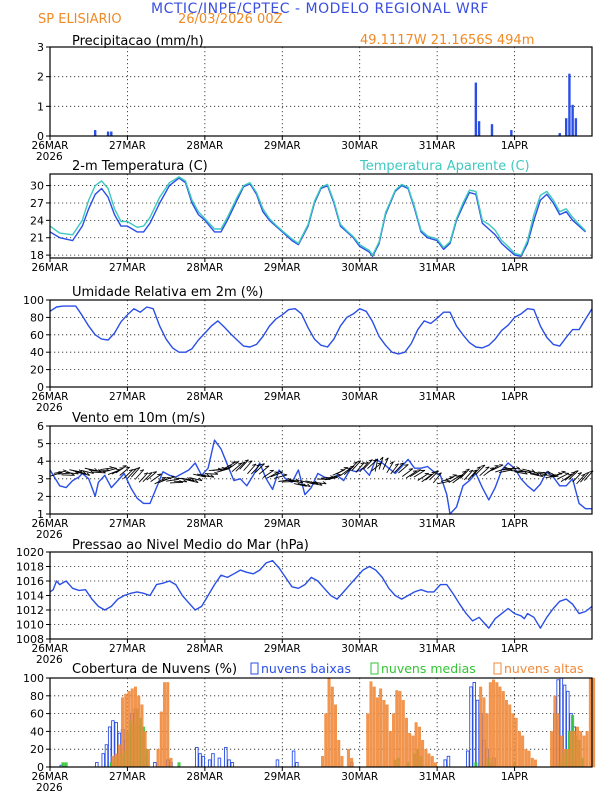 This screenshot has height=792, width=612. Describe the element at coordinates (40, 767) in the screenshot. I see `y-tick-label: 0` at that location.